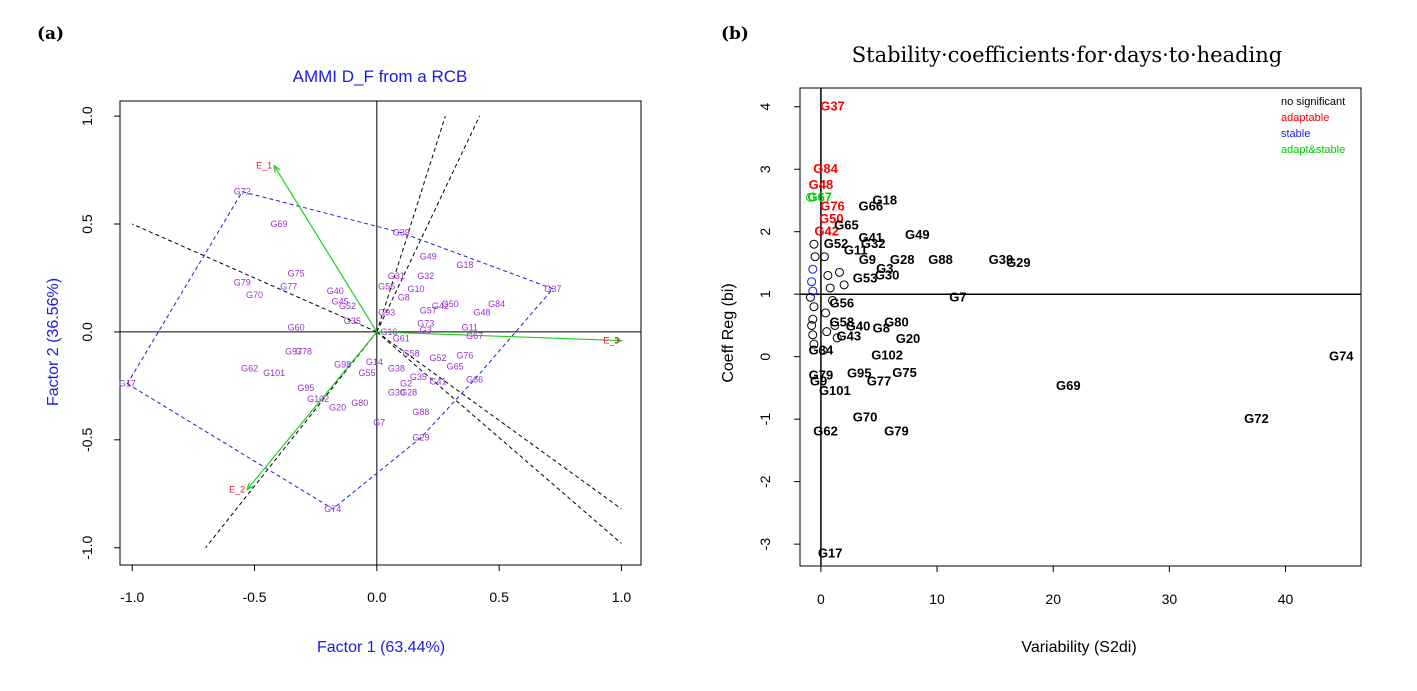 The width and height of the screenshot is (1417, 691). Describe the element at coordinates (856, 249) in the screenshot. I see `stability-point-label: G11` at that location.